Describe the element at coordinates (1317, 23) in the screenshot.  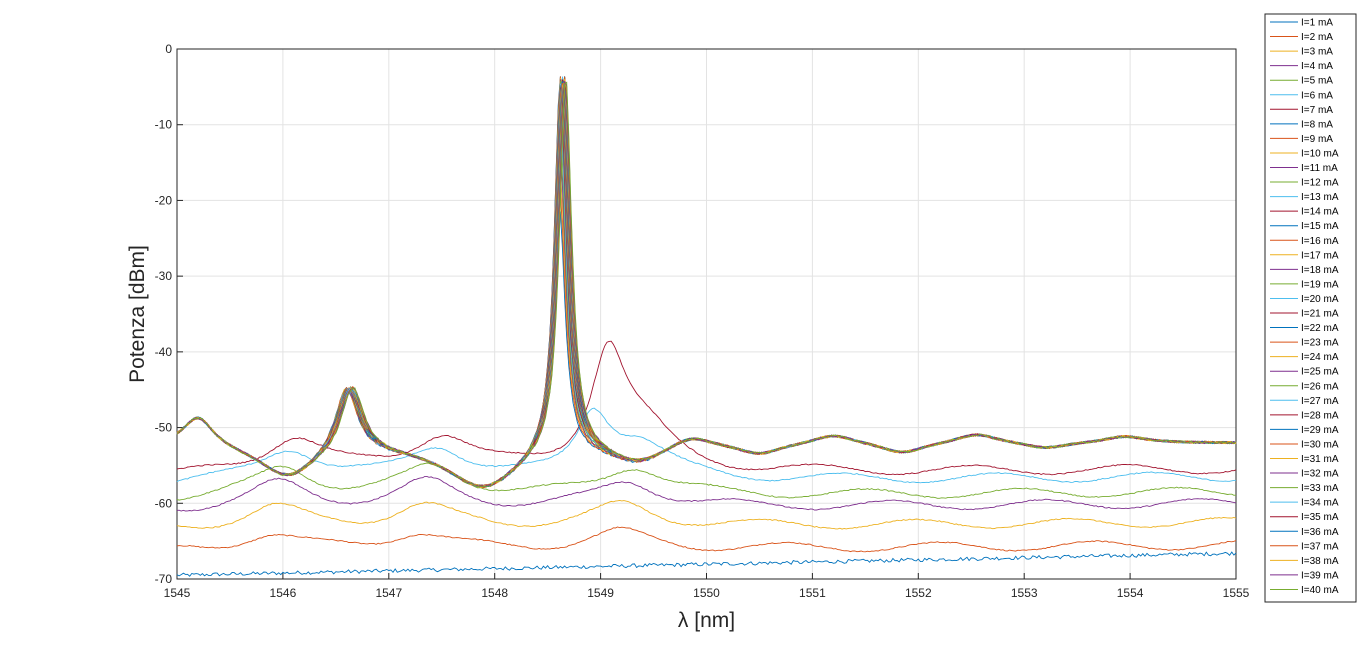
I see `legend-label: I=1 mA` at that location.